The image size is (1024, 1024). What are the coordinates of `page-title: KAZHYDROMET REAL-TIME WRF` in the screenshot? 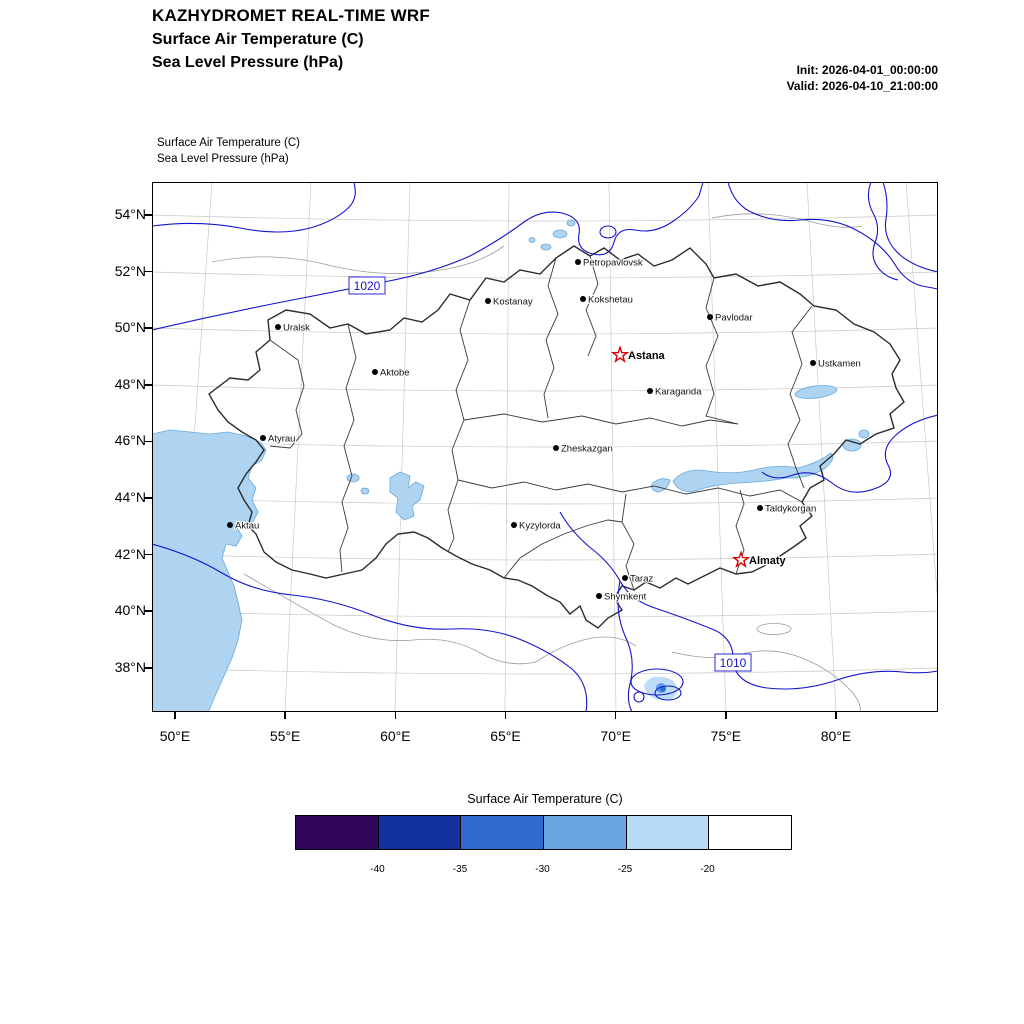 It's located at (291, 15).